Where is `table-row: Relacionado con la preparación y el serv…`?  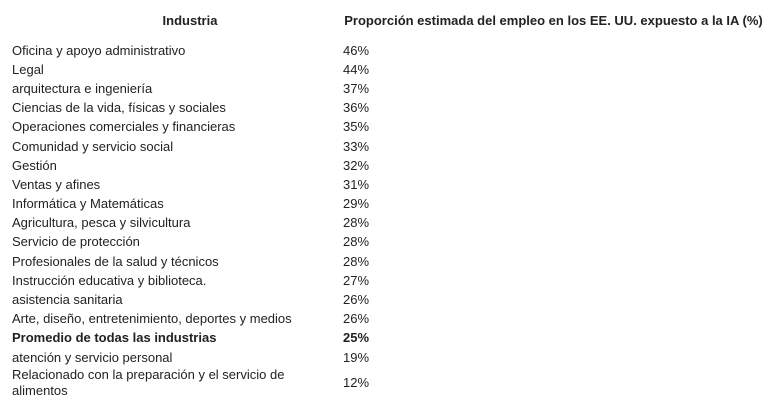
table-row: Relacionado con la preparación y el serv… is located at coordinates (385, 383).